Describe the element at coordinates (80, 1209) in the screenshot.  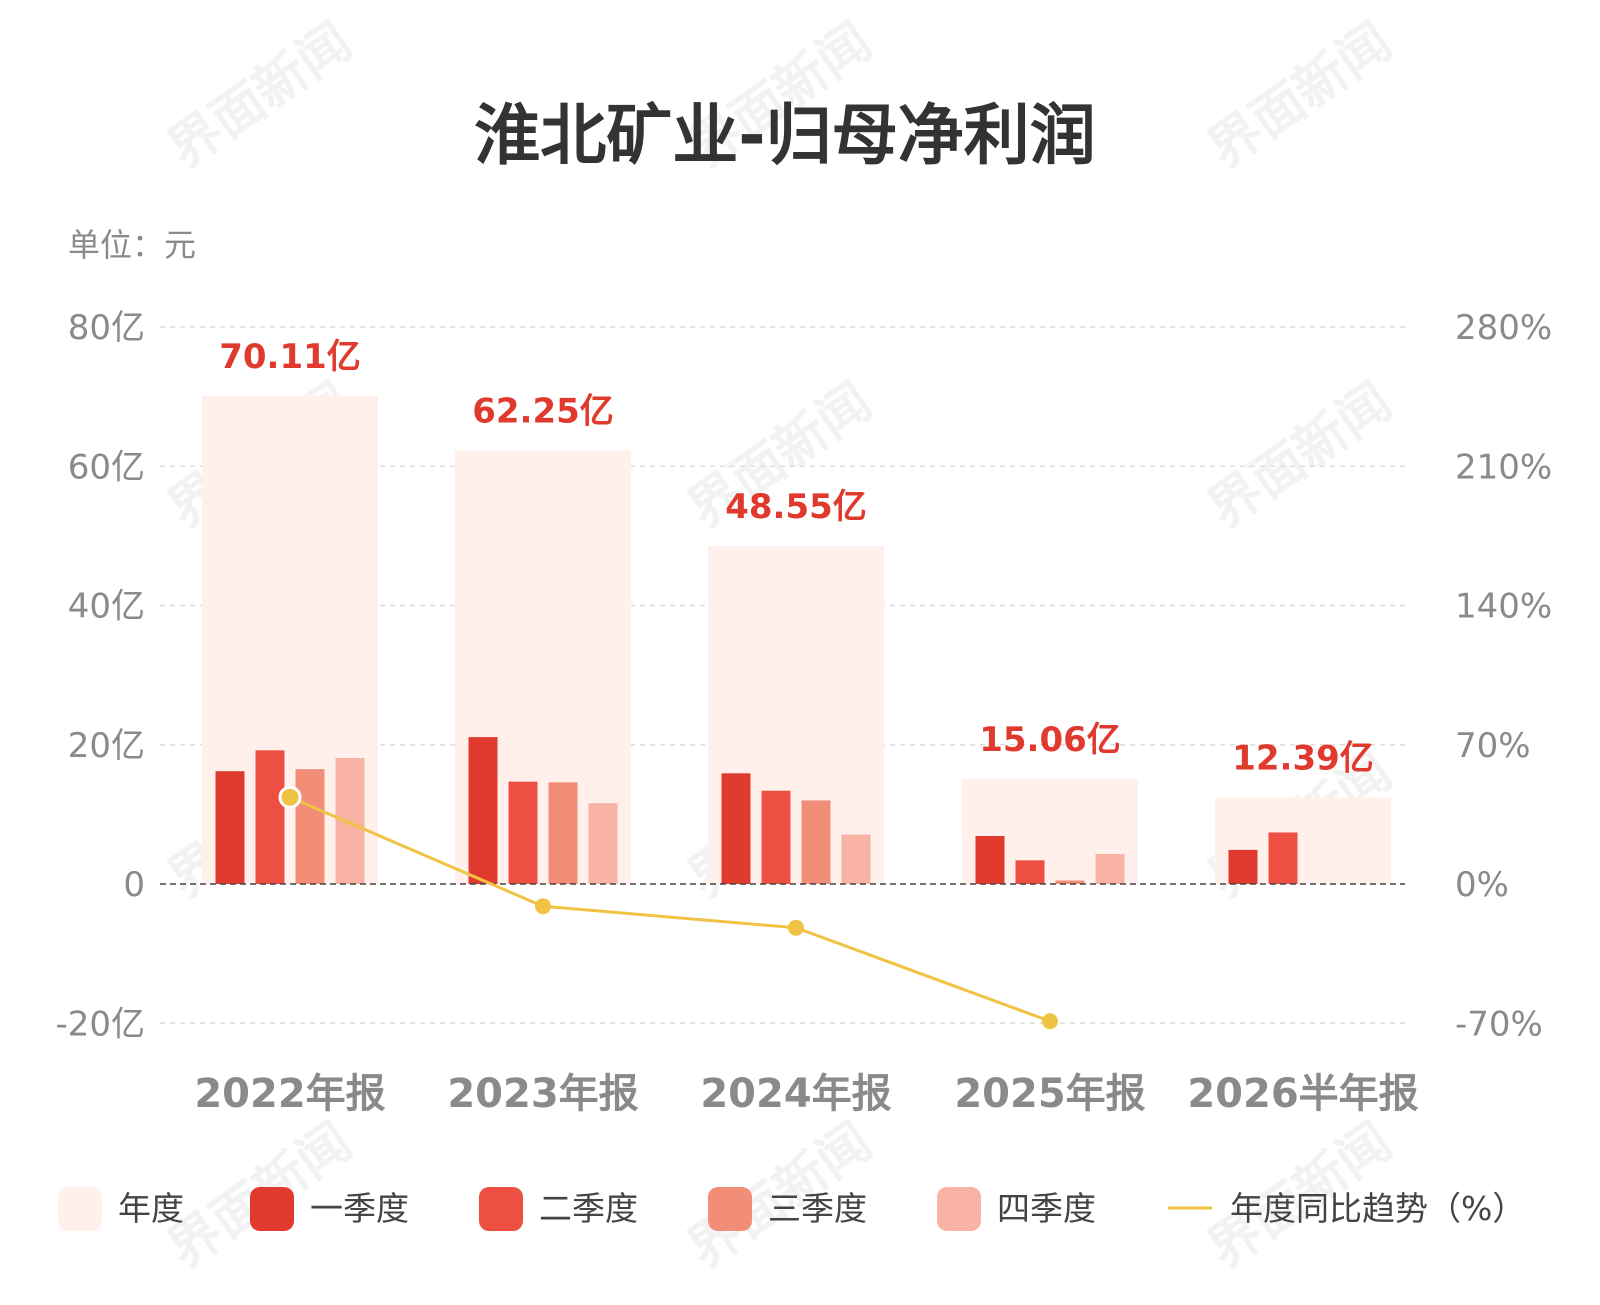
I see `legend-swatch-annual` at that location.